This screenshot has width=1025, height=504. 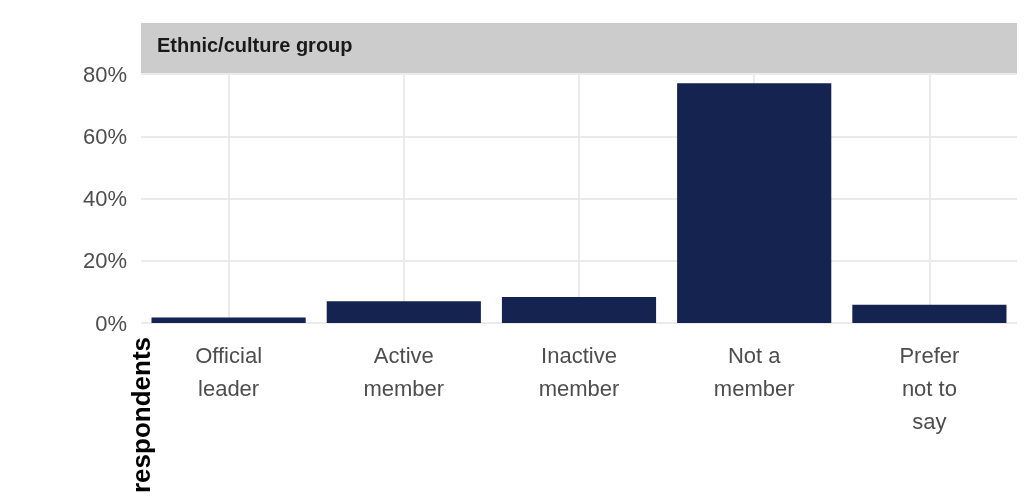 What do you see at coordinates (141, 414) in the screenshot?
I see `y-axis-title: respondents` at bounding box center [141, 414].